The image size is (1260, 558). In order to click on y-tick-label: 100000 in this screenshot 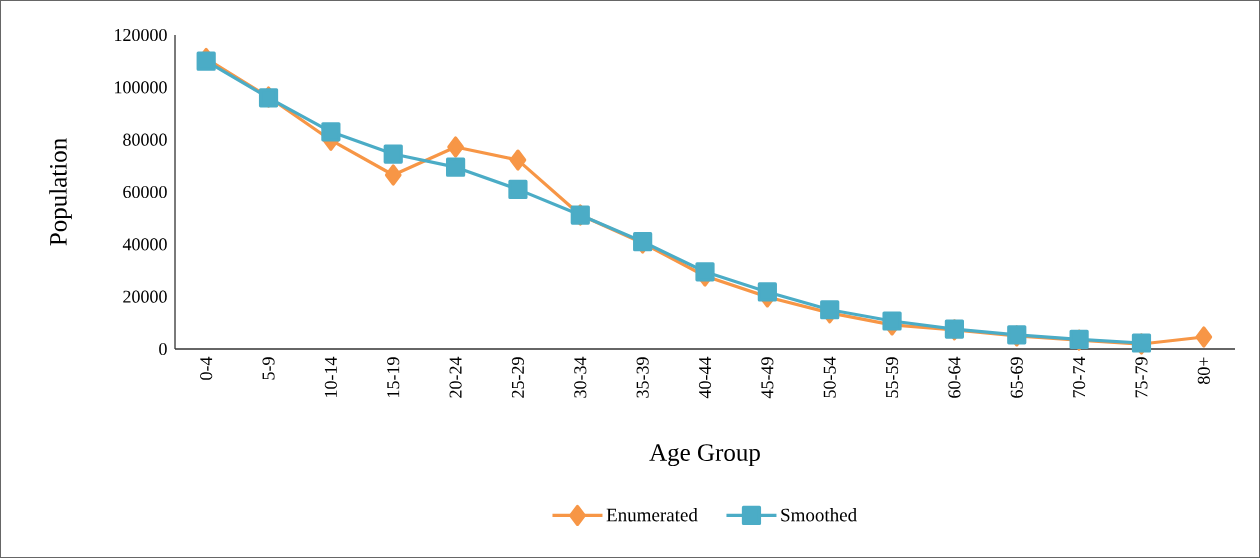, I will do `click(141, 87)`.